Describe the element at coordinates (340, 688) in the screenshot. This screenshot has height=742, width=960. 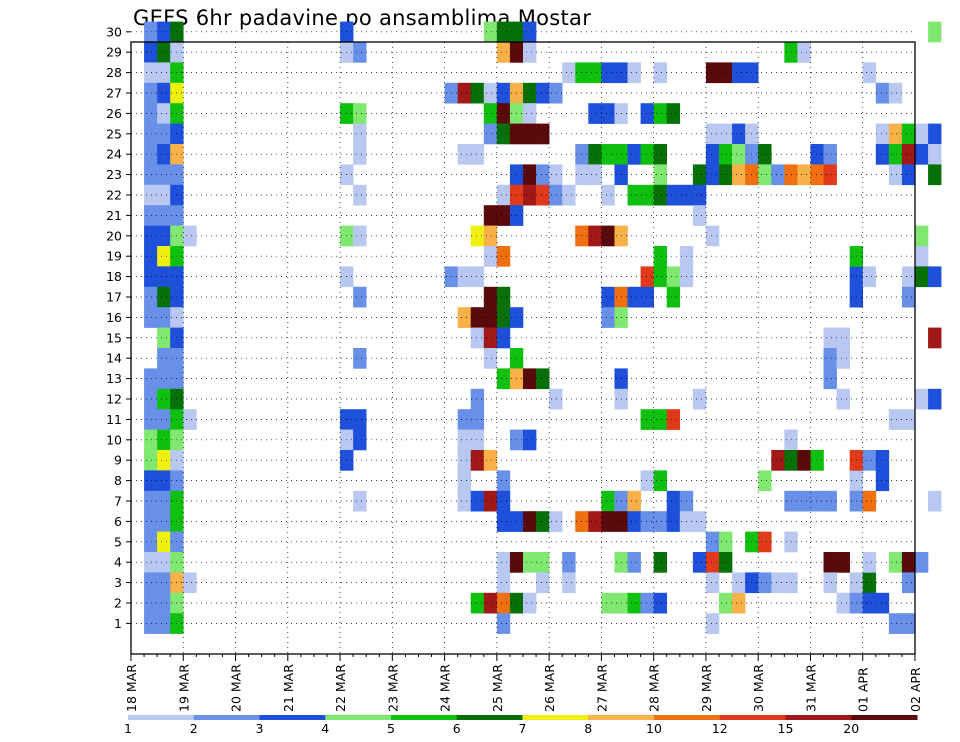
I see `x-tick-label: 22 MAR` at that location.